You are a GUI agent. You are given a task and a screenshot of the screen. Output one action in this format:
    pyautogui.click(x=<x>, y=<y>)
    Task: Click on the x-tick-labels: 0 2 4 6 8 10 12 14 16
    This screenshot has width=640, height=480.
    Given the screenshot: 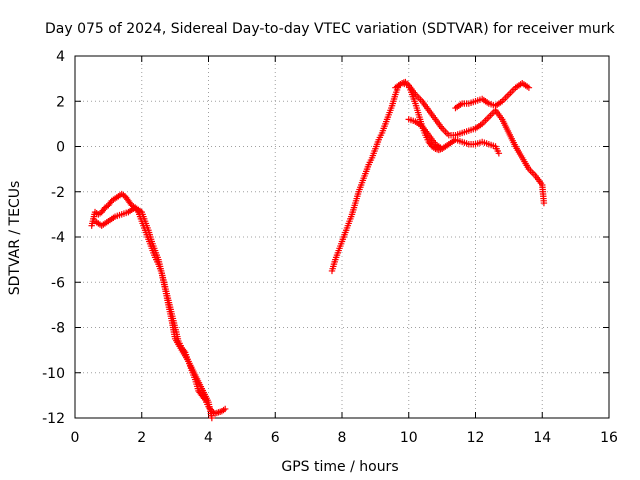 What is the action you would take?
    pyautogui.click(x=344, y=438)
    